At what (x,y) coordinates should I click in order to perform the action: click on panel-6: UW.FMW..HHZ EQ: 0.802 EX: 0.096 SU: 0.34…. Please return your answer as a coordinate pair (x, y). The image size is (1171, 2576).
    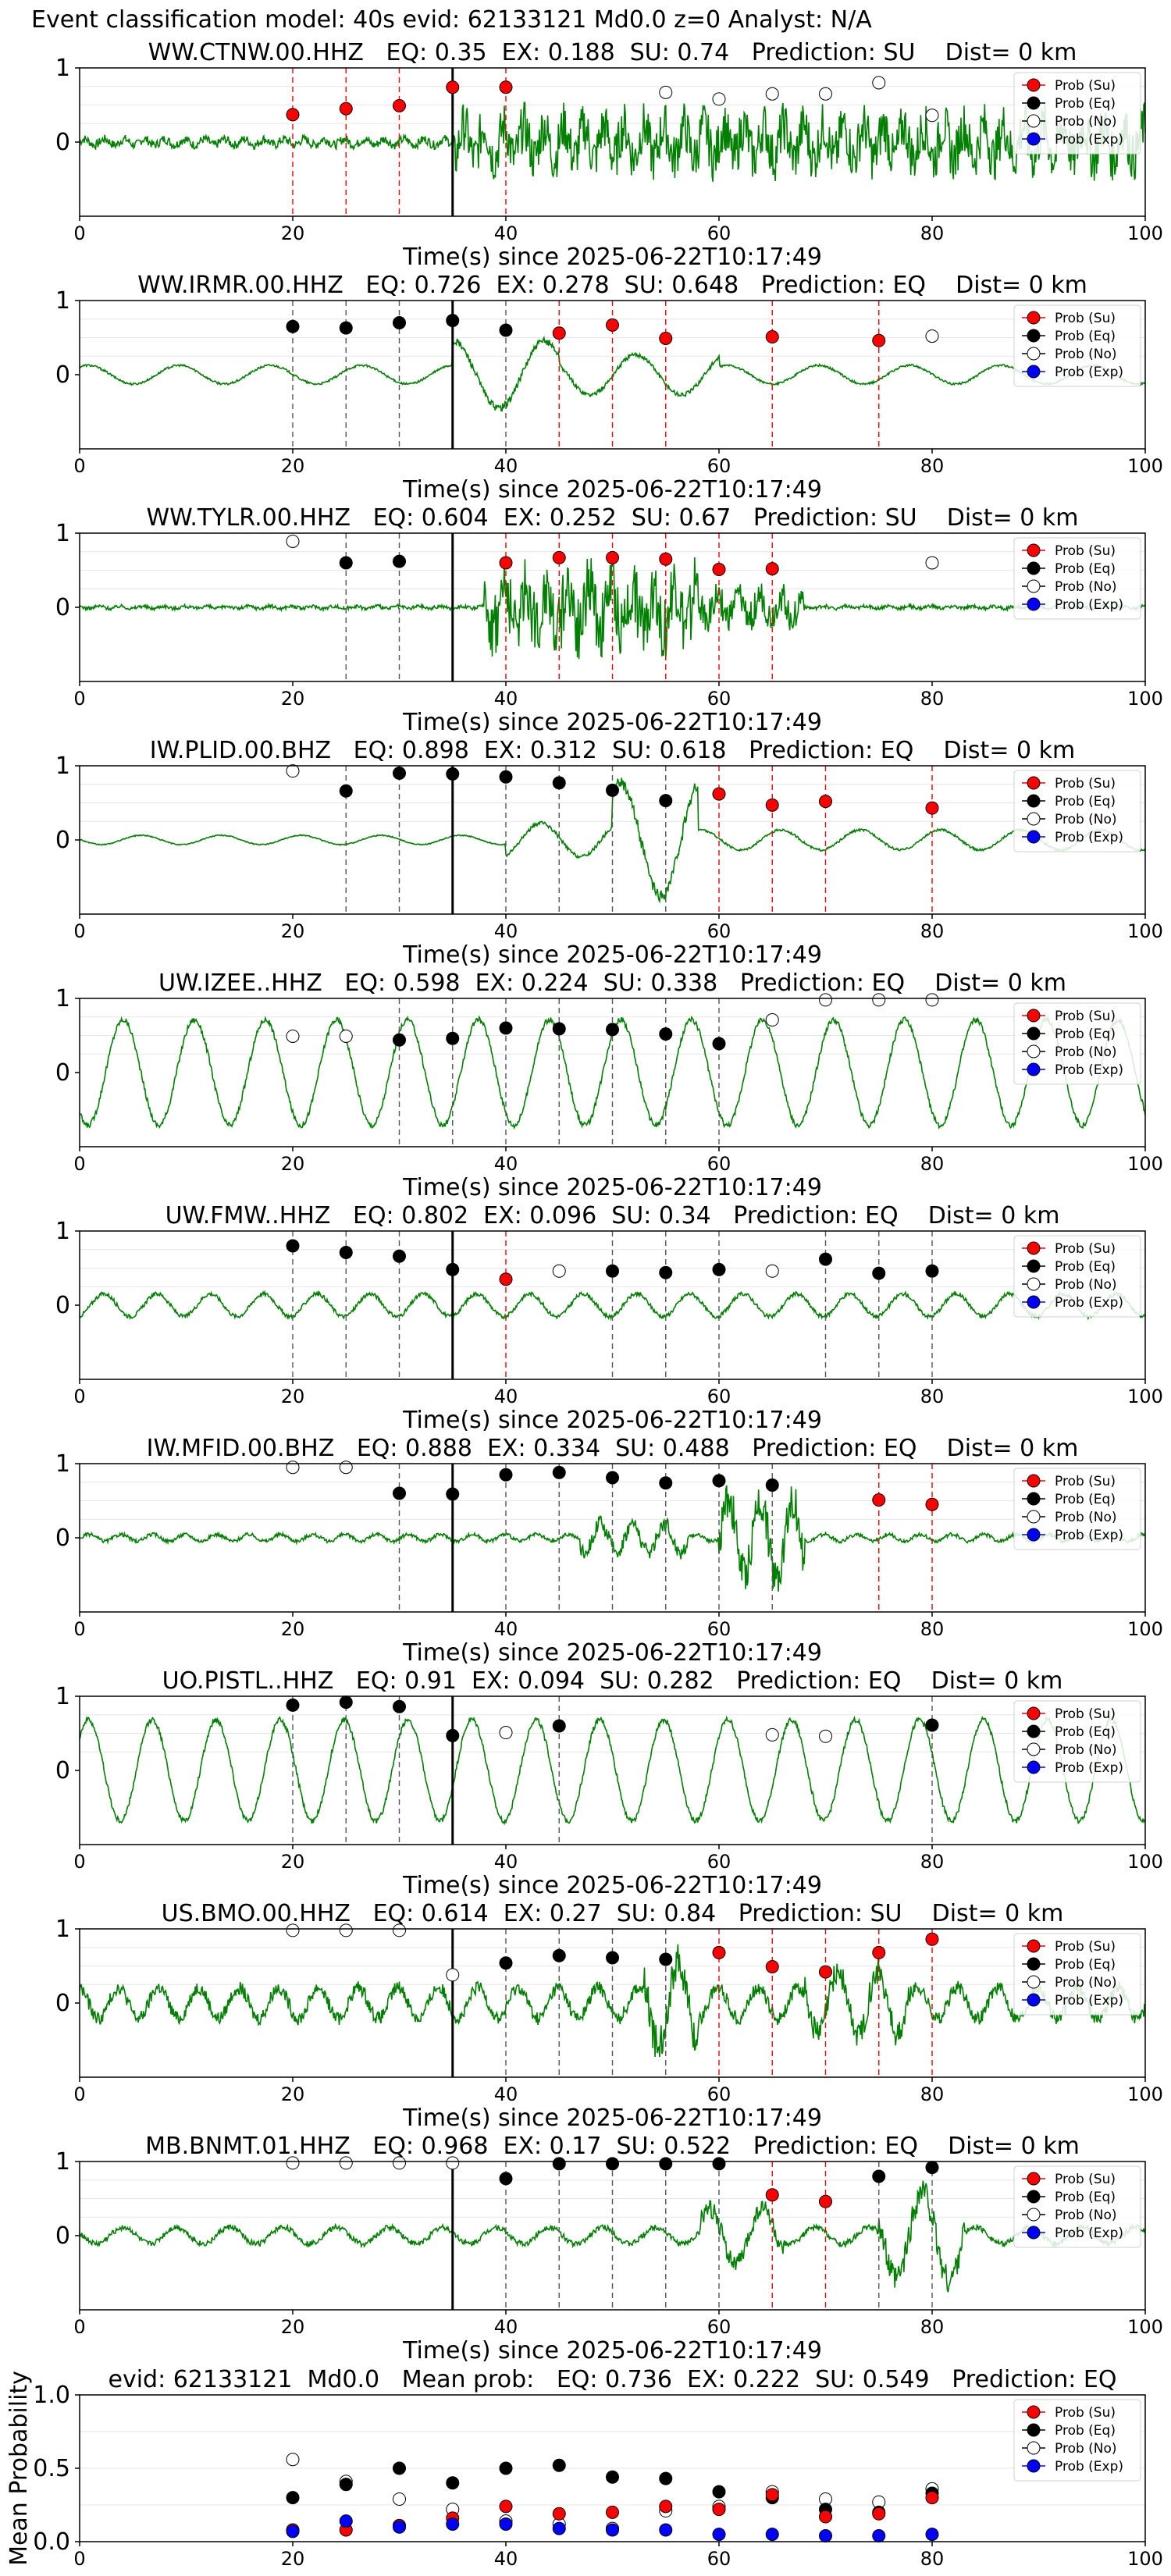
    Looking at the image, I should click on (609, 1318).